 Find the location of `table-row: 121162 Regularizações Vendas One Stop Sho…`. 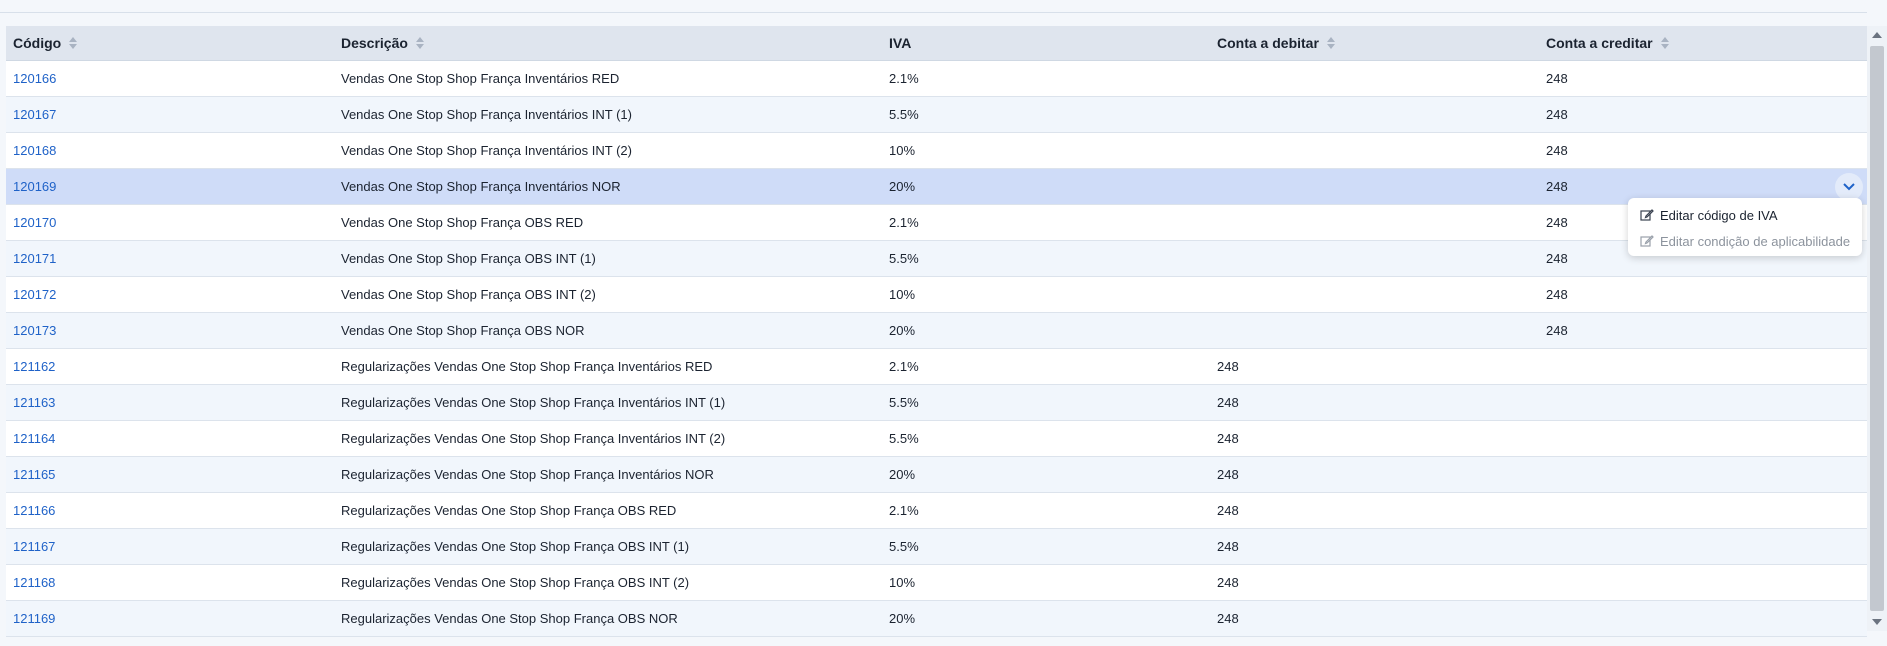

table-row: 121162 Regularizações Vendas One Stop Sho… is located at coordinates (936, 367).